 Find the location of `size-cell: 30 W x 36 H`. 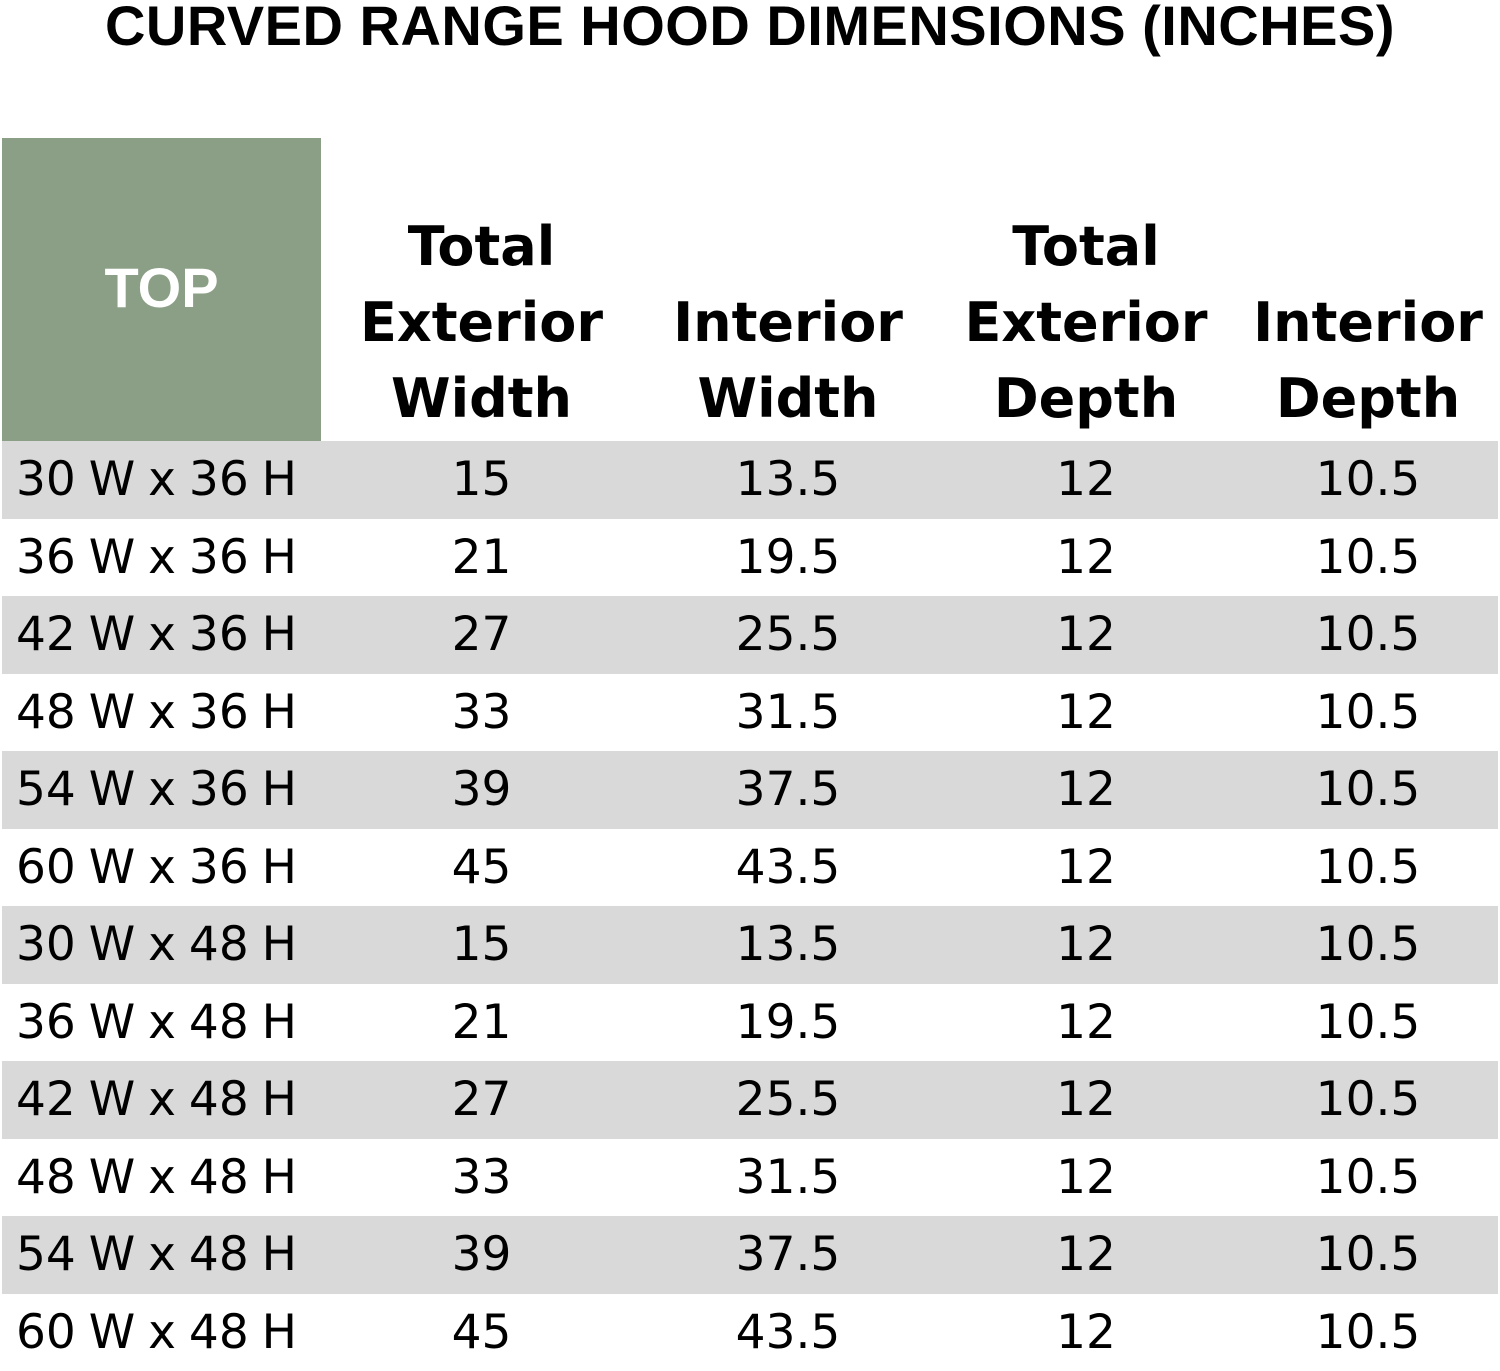

size-cell: 30 W x 36 H is located at coordinates (161, 479).